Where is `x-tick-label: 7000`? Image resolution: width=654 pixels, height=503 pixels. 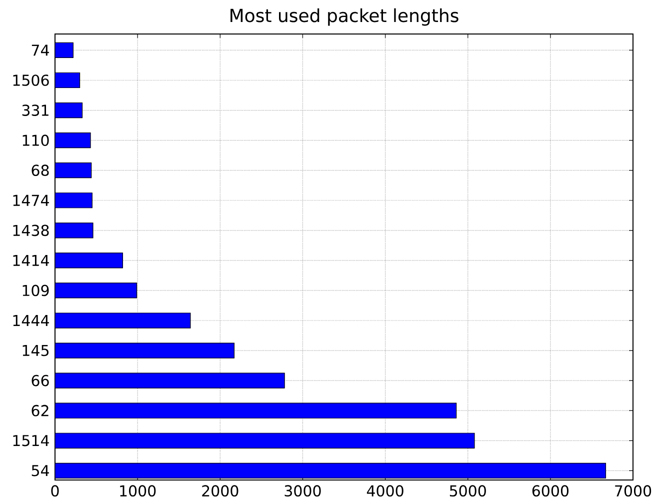
x-tick-label: 7000 is located at coordinates (633, 491).